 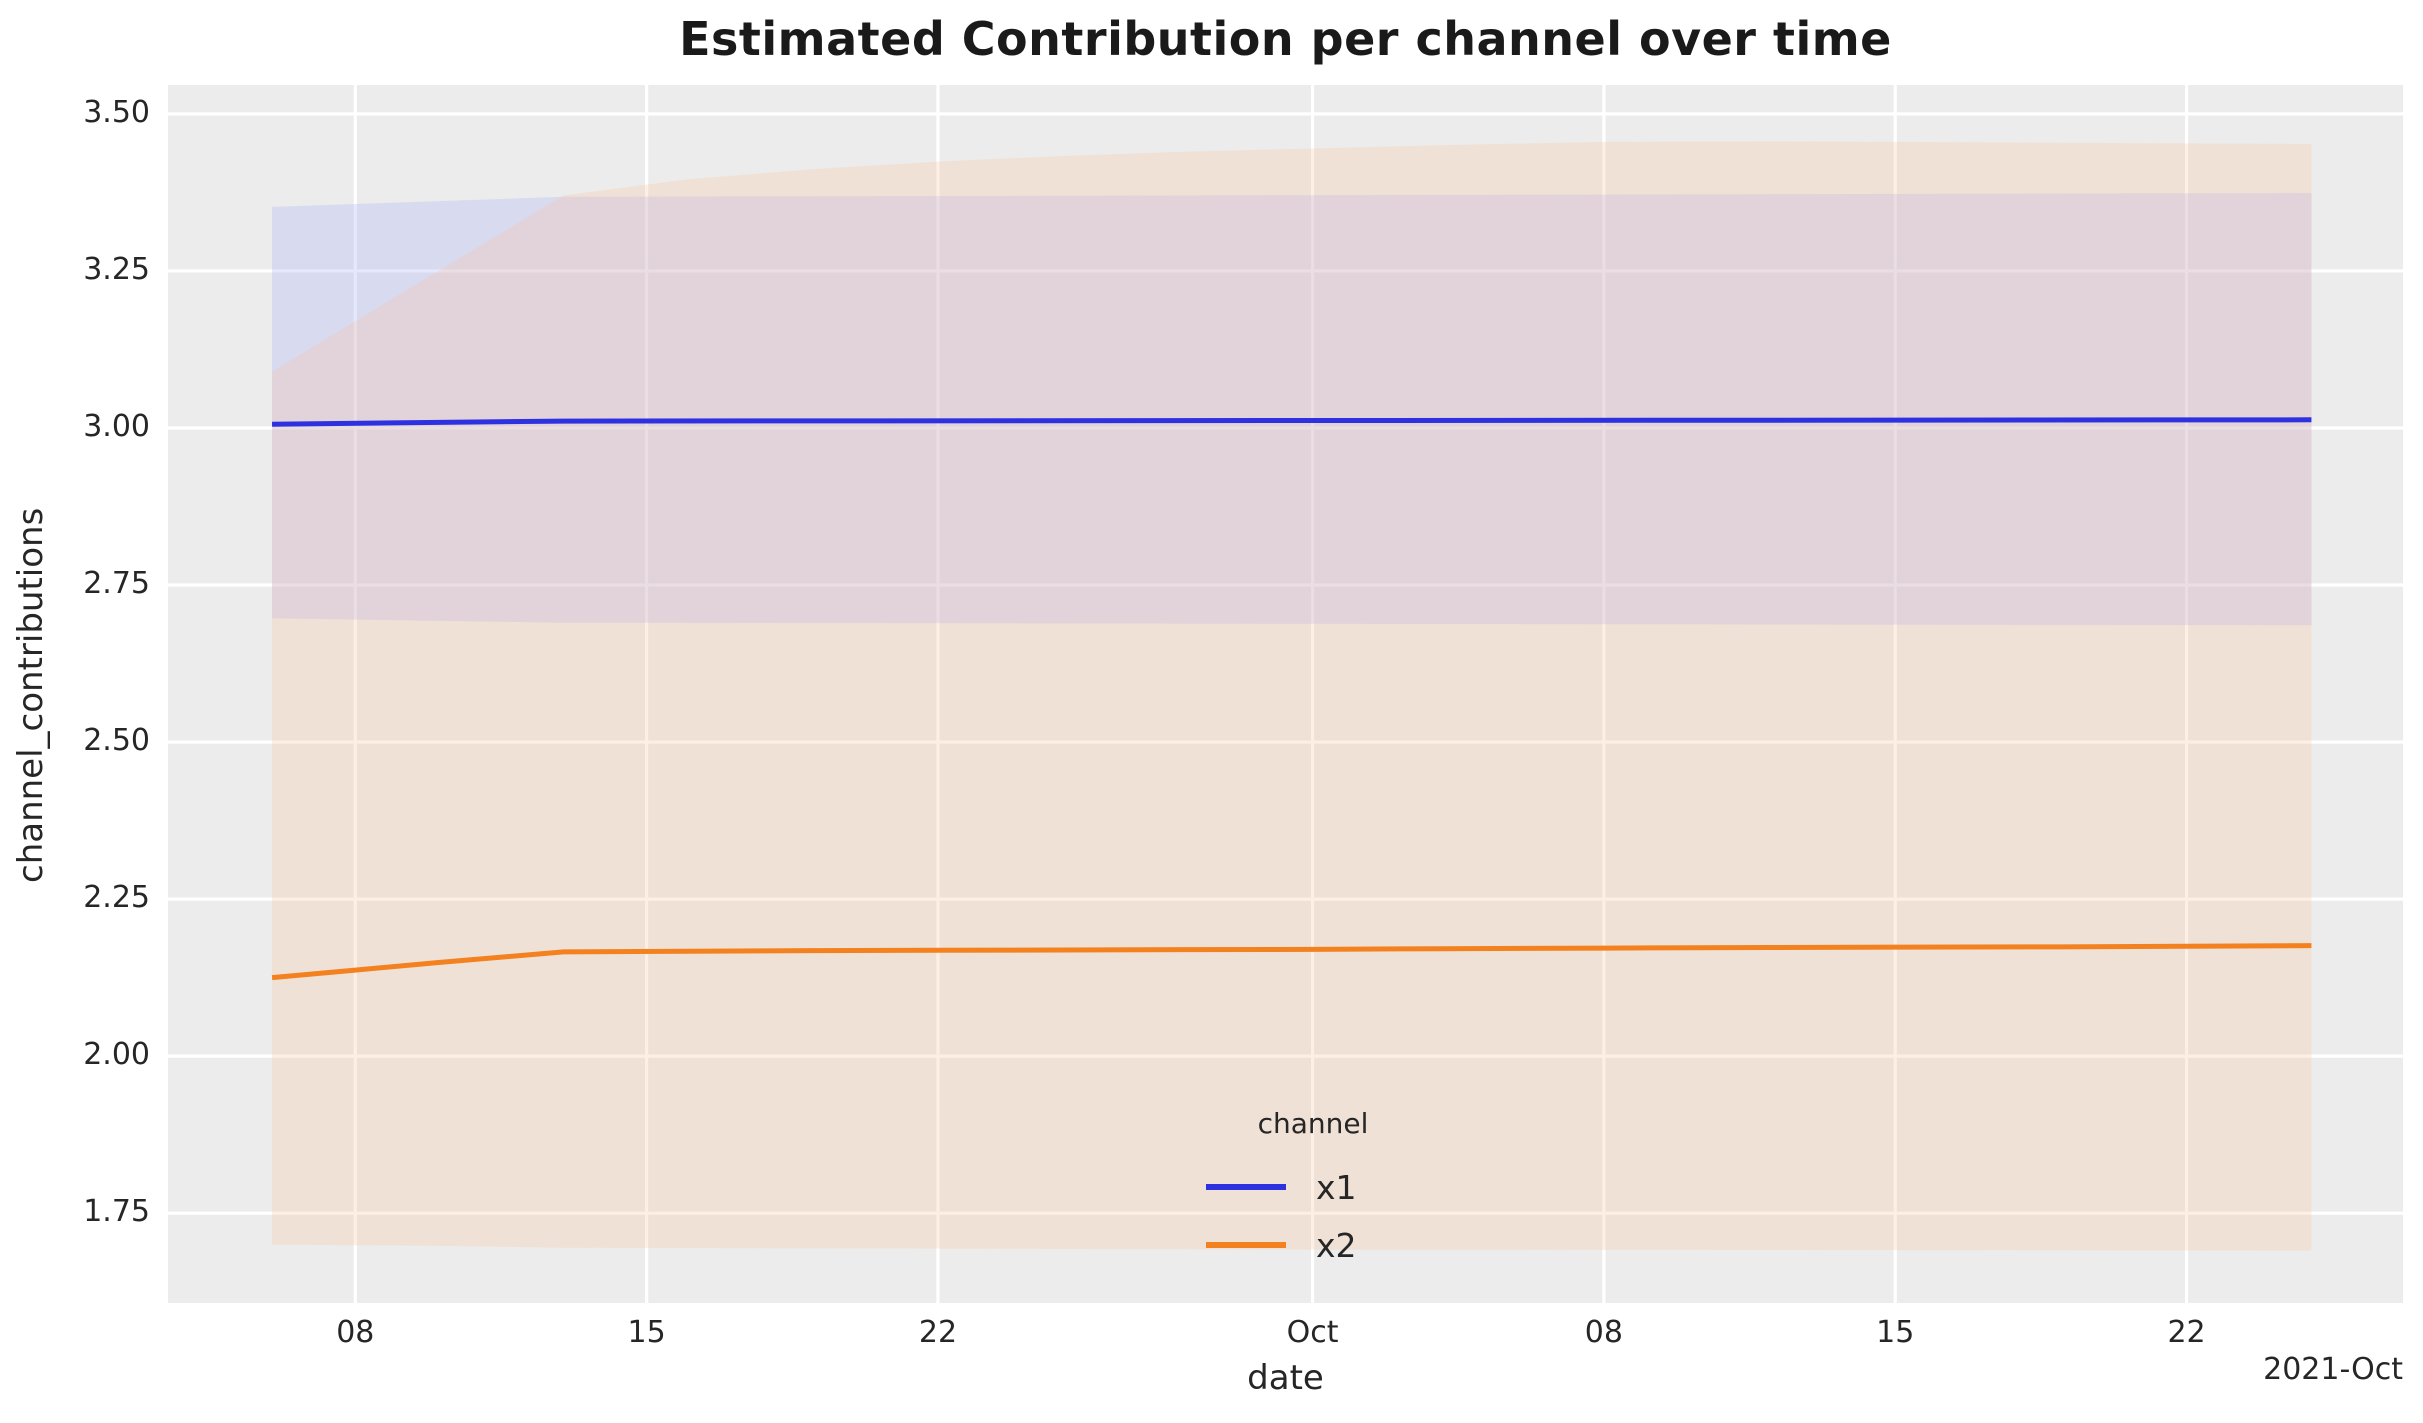 What do you see at coordinates (116, 741) in the screenshot?
I see `y-tick-label: 2.50` at bounding box center [116, 741].